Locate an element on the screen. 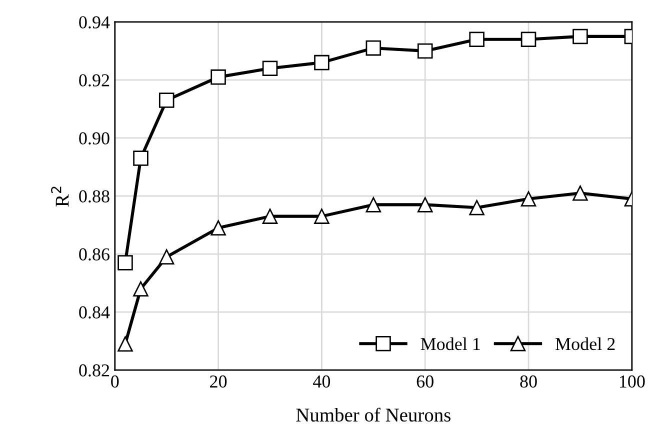 The image size is (668, 448). legend-label: Model 1 is located at coordinates (450, 343).